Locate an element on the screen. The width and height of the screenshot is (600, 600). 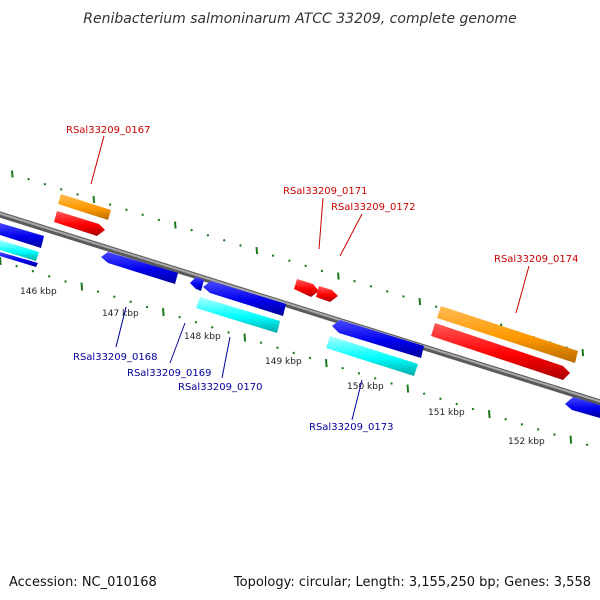
scale-label-149: 149 kbp is located at coordinates (283, 362).